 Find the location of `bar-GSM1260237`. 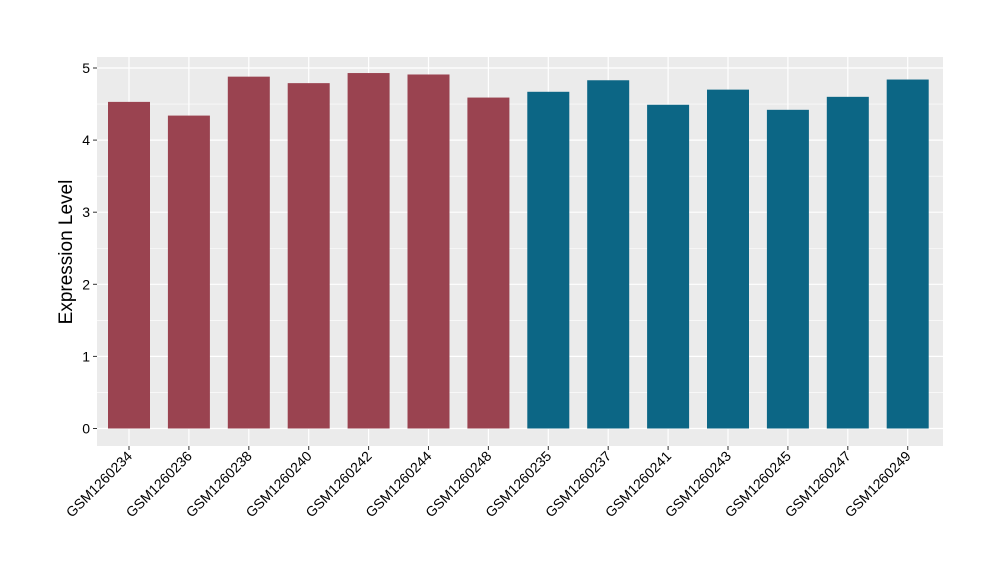

bar-GSM1260237 is located at coordinates (608, 254).